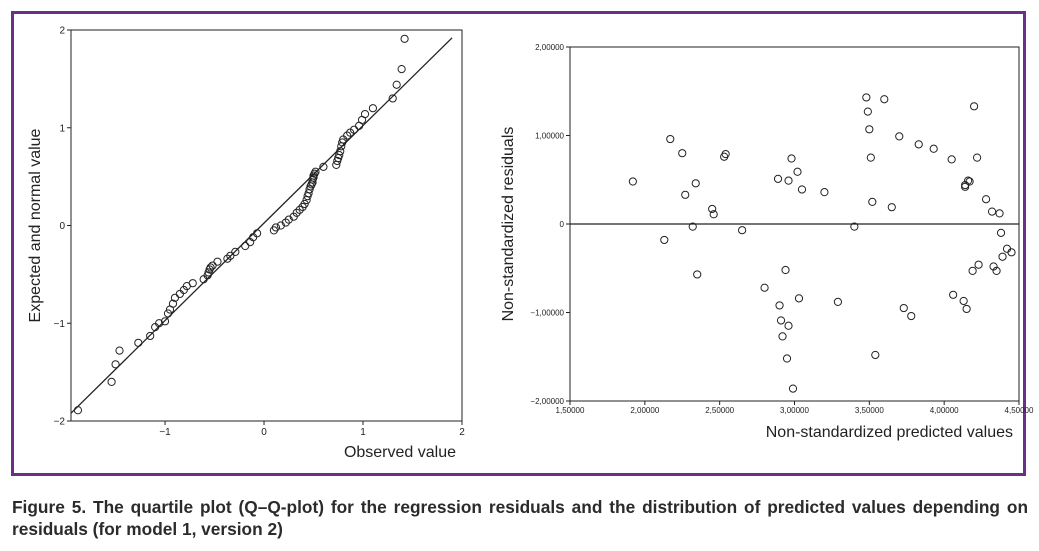  I want to click on qq-plot-y-axis-label: Expected and normal value, so click(35, 225).